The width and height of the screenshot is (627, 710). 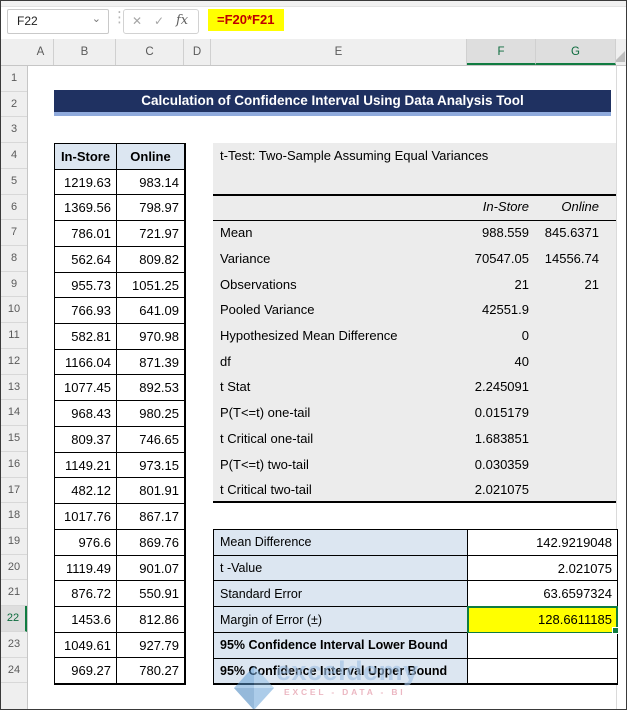 What do you see at coordinates (14, 310) in the screenshot?
I see `row-header-10: 10` at bounding box center [14, 310].